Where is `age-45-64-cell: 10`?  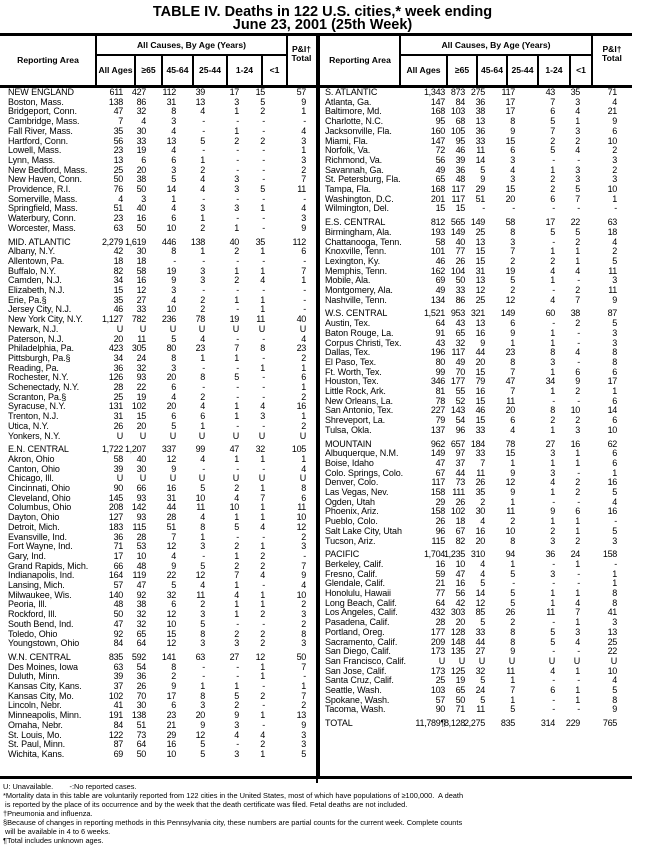 age-45-64-cell: 10 is located at coordinates (171, 309).